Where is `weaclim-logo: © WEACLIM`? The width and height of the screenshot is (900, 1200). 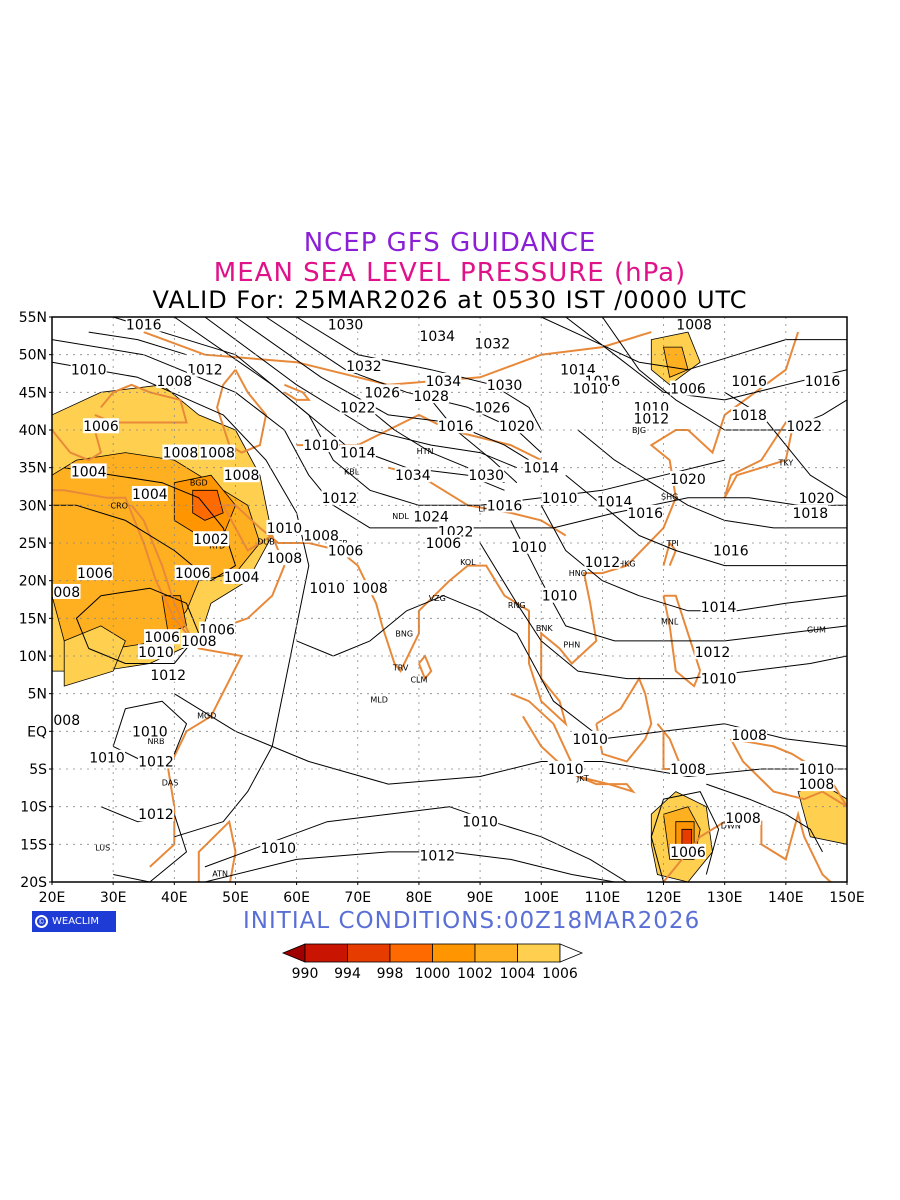
weaclim-logo: © WEACLIM is located at coordinates (74, 921).